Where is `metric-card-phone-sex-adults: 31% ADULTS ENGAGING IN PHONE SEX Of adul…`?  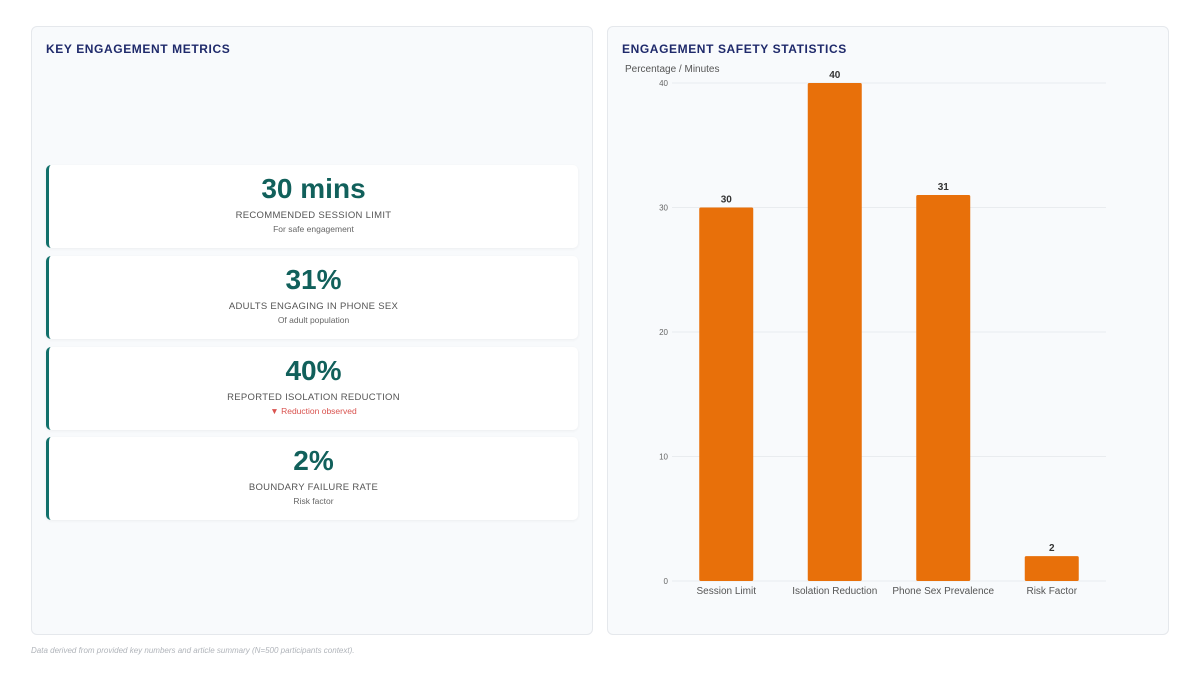 metric-card-phone-sex-adults: 31% ADULTS ENGAGING IN PHONE SEX Of adul… is located at coordinates (312, 297).